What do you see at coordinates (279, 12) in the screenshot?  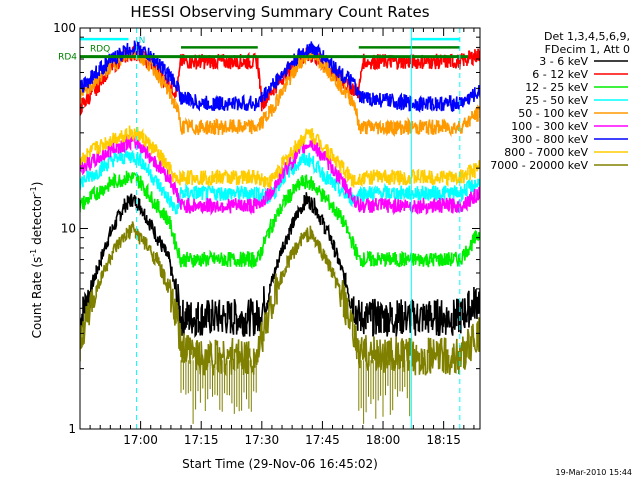 I see `chart-title: HESSI Observing Summary Count Rates` at bounding box center [279, 12].